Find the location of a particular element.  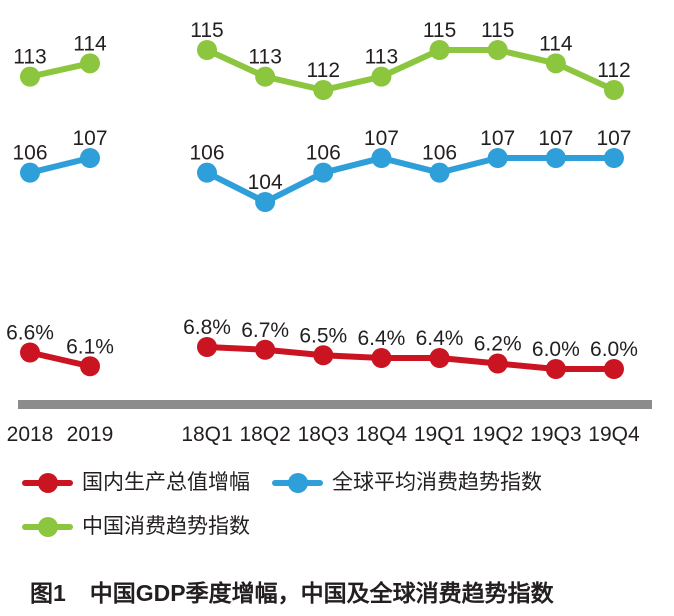

x-tick-label: 2019 is located at coordinates (90, 434).